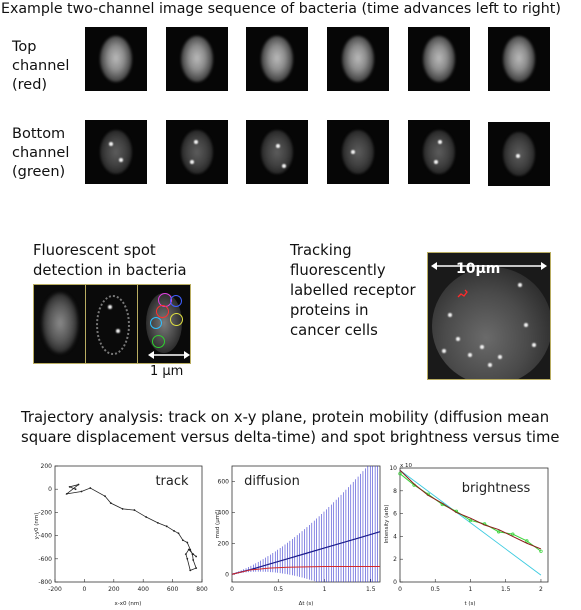 The width and height of the screenshot is (581, 610). Describe the element at coordinates (395, 514) in the screenshot. I see `brightness-ytick-label: 6` at that location.